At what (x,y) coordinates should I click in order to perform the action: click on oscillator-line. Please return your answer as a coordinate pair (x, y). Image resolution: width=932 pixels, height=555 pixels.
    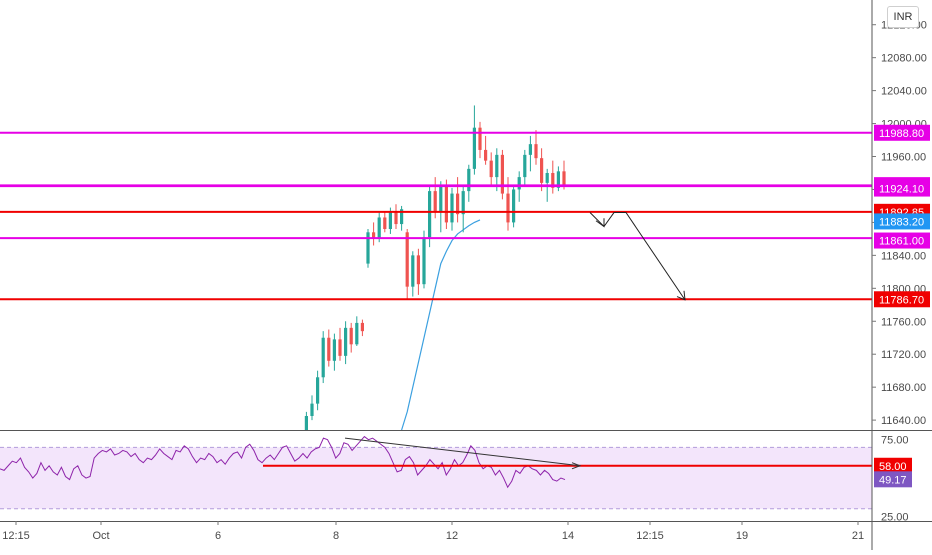
    Looking at the image, I should click on (283, 462).